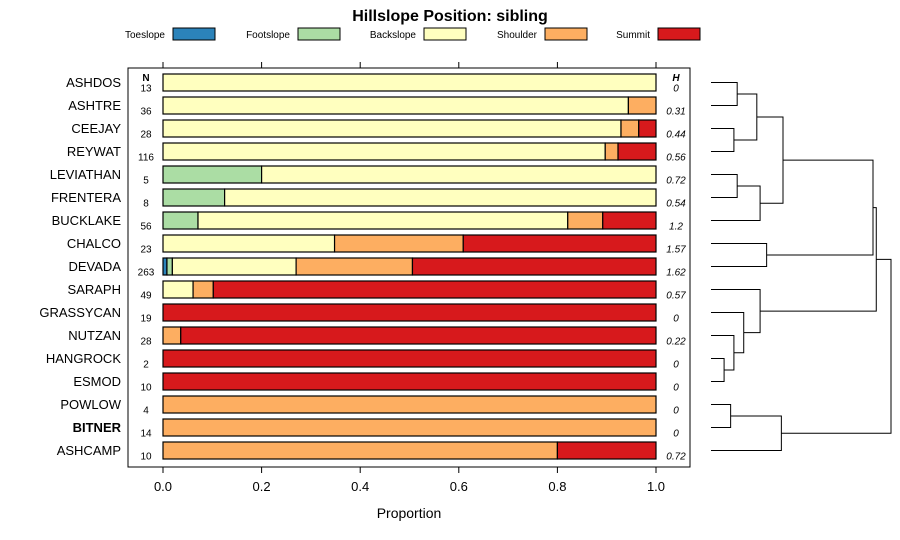 The image size is (900, 540). Describe the element at coordinates (97, 427) in the screenshot. I see `soil-label: BITNER` at that location.